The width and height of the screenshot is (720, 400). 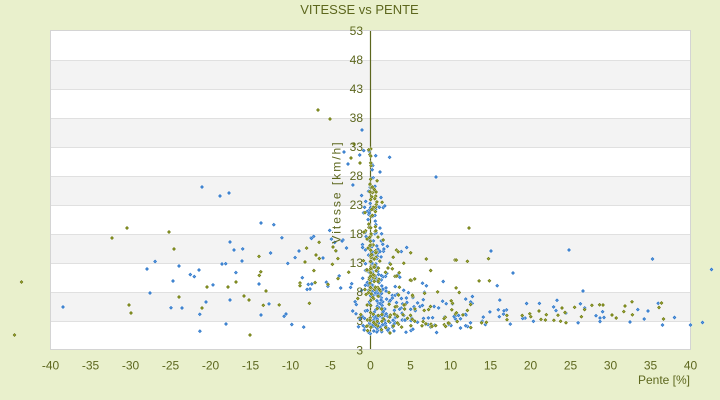 I want to click on svg-text: -10, so click(x=291, y=366).